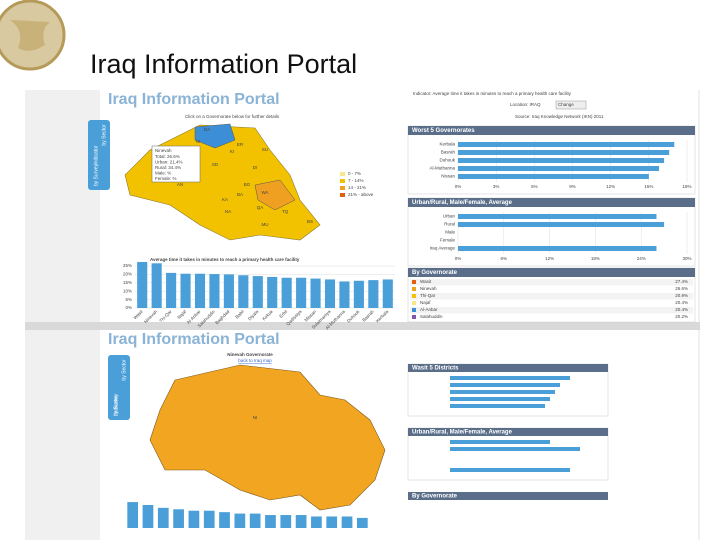 This screenshot has height=540, width=720. I want to click on map-ninevah, so click(267, 437).